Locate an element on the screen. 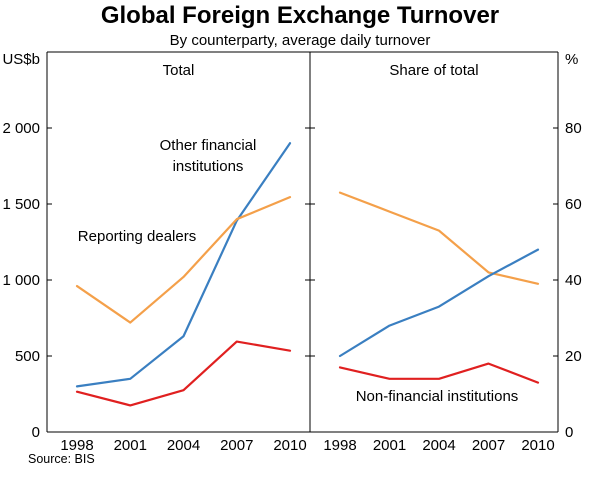  chart-subtitle: By counterparty, average daily turnover is located at coordinates (300, 40).